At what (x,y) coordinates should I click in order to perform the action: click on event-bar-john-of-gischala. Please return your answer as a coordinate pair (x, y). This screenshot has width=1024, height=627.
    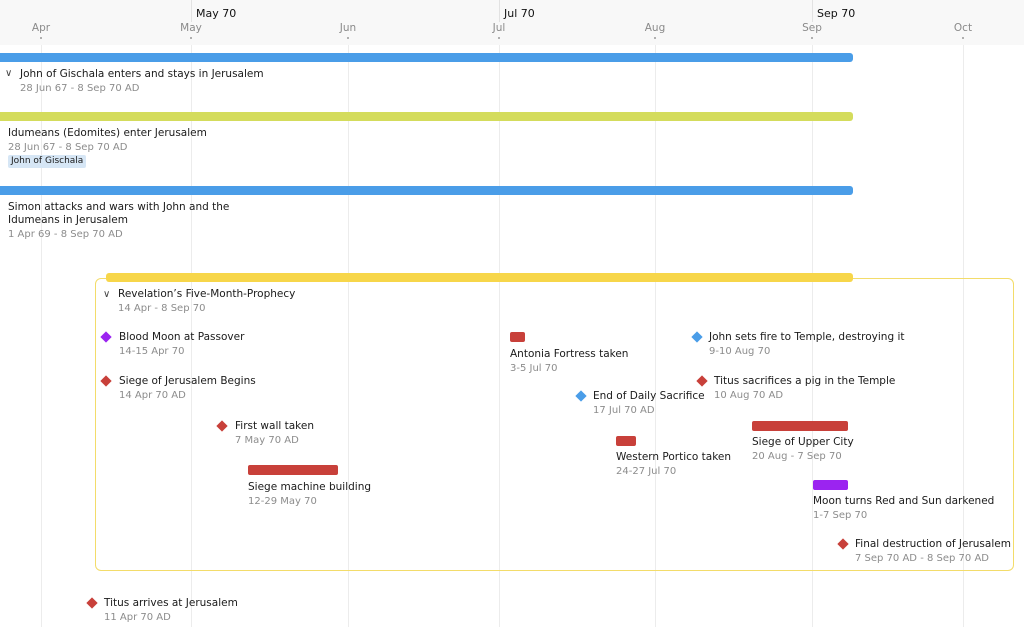
    Looking at the image, I should click on (426, 57).